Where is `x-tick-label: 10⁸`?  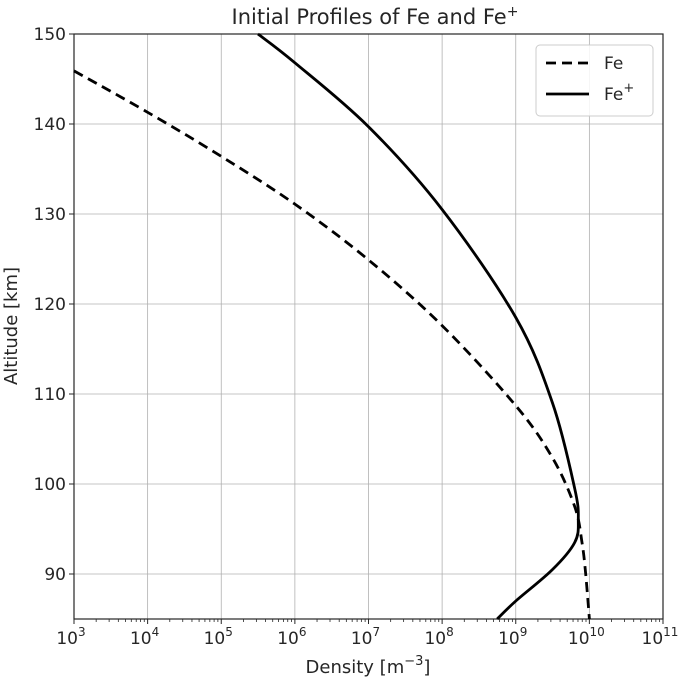
x-tick-label: 10⁸ is located at coordinates (438, 637).